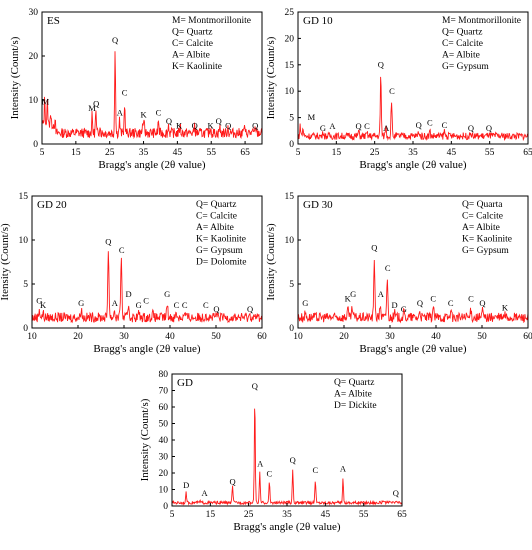  What do you see at coordinates (53, 21) in the screenshot?
I see `chart-title: ES` at bounding box center [53, 21].